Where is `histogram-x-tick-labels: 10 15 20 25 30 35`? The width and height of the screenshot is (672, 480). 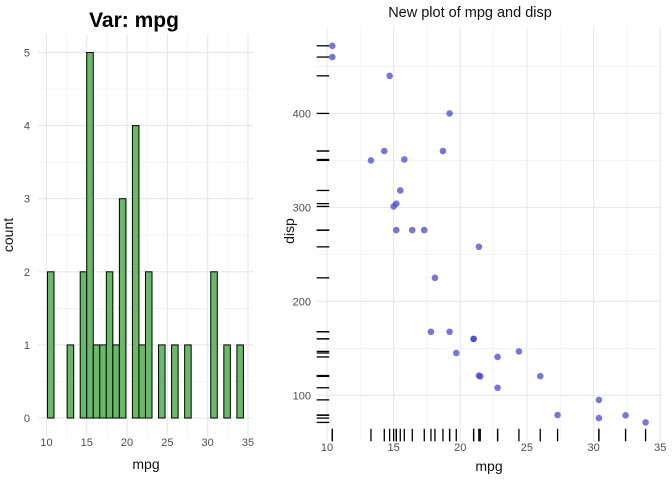
histogram-x-tick-labels: 10 15 20 25 30 35 is located at coordinates (147, 443).